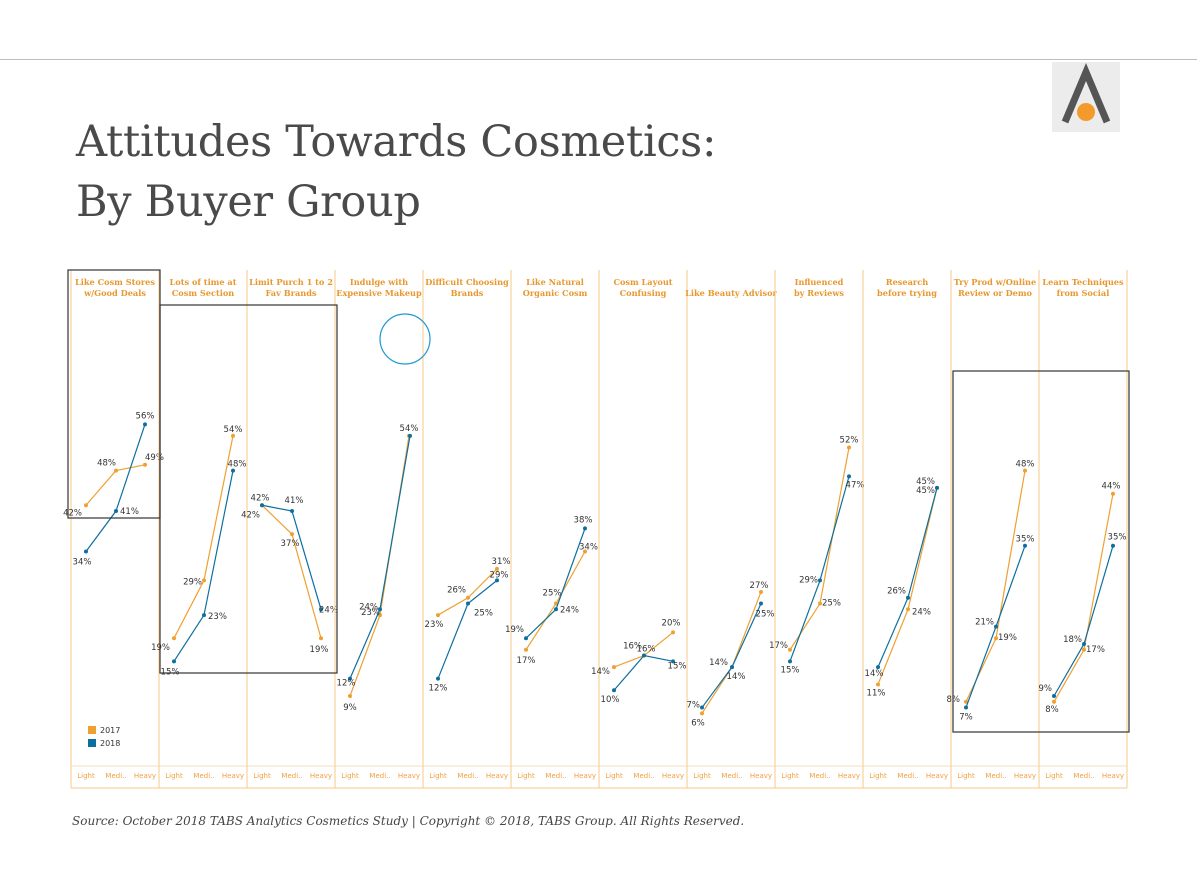 The height and width of the screenshot is (884, 1197). Describe the element at coordinates (192, 582) in the screenshot. I see `data-label-2017: 29%` at that location.